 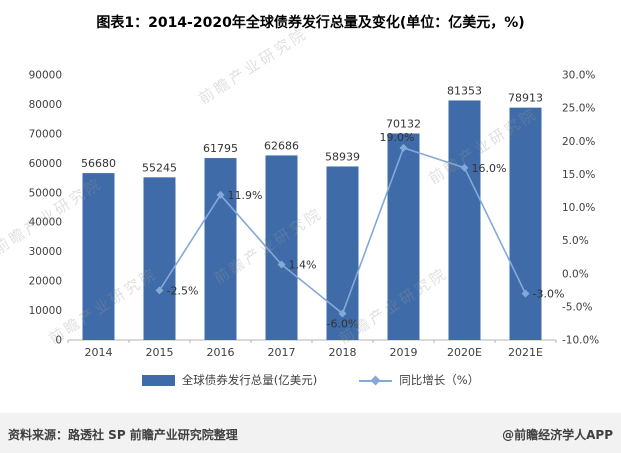 I want to click on svg-text: 0, so click(x=58, y=341).